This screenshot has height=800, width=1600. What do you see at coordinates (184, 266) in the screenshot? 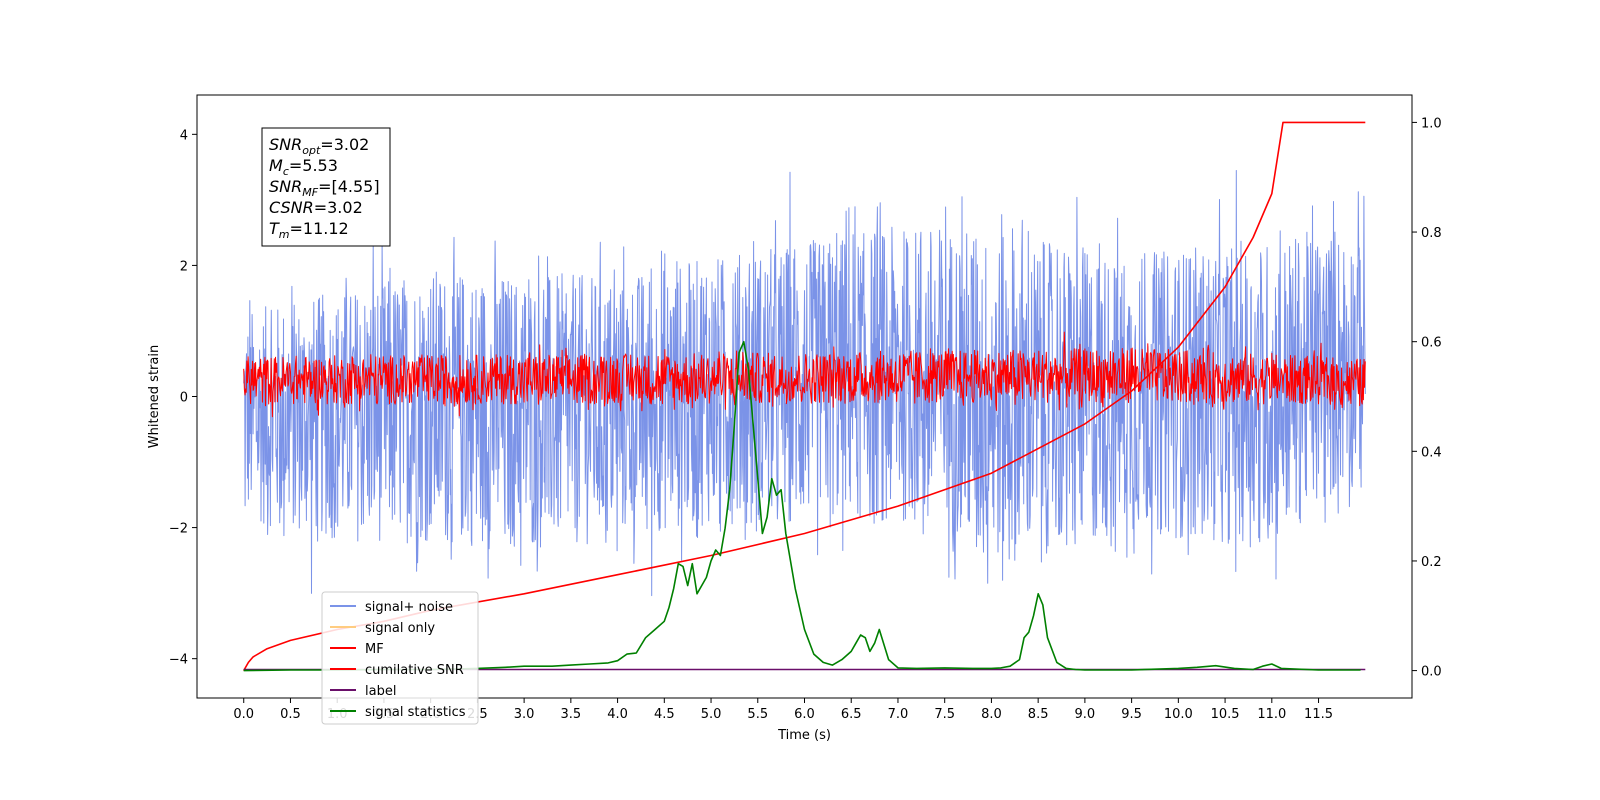
I see `y-tick-label: 2` at bounding box center [184, 266].